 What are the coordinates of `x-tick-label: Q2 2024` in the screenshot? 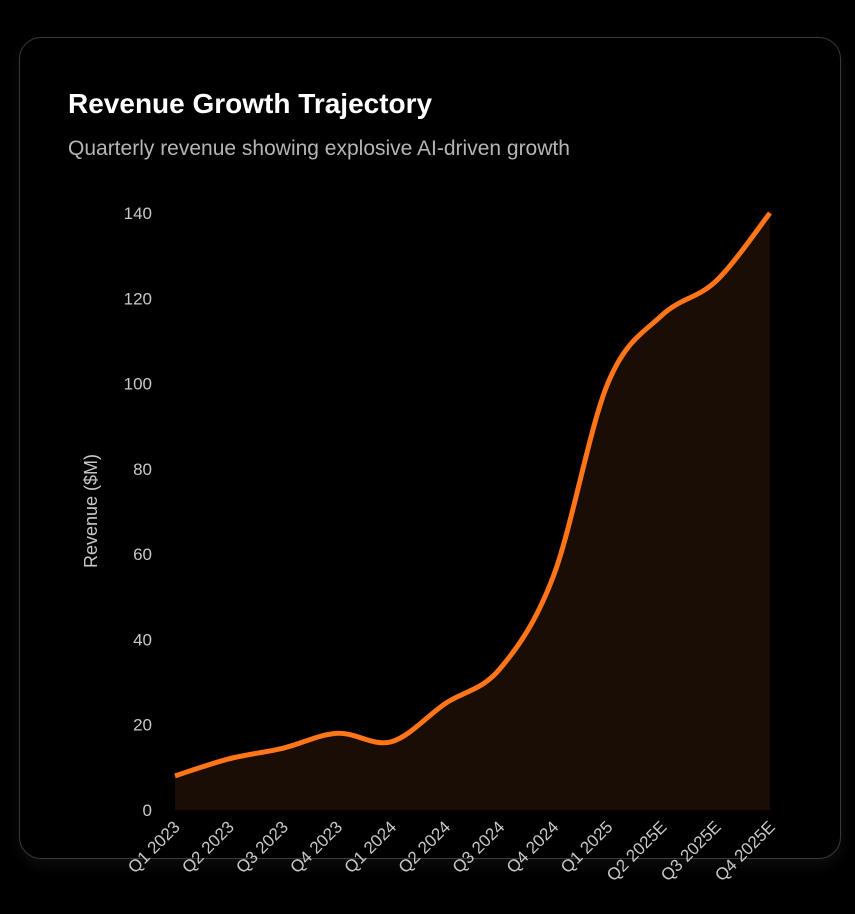 It's located at (425, 847).